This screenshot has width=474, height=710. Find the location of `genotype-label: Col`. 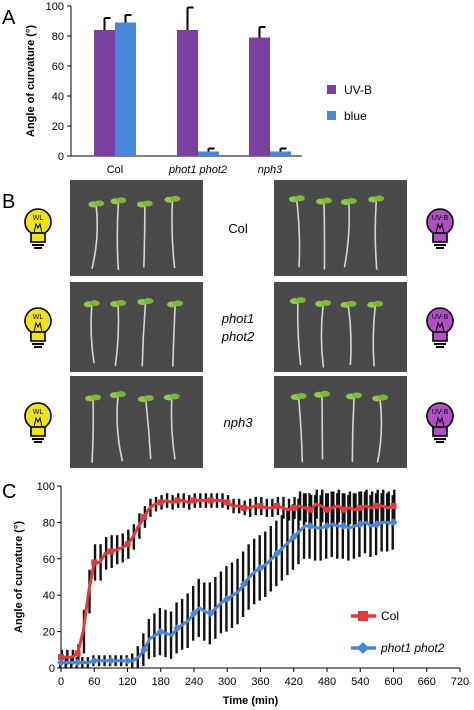

genotype-label: Col is located at coordinates (238, 228).